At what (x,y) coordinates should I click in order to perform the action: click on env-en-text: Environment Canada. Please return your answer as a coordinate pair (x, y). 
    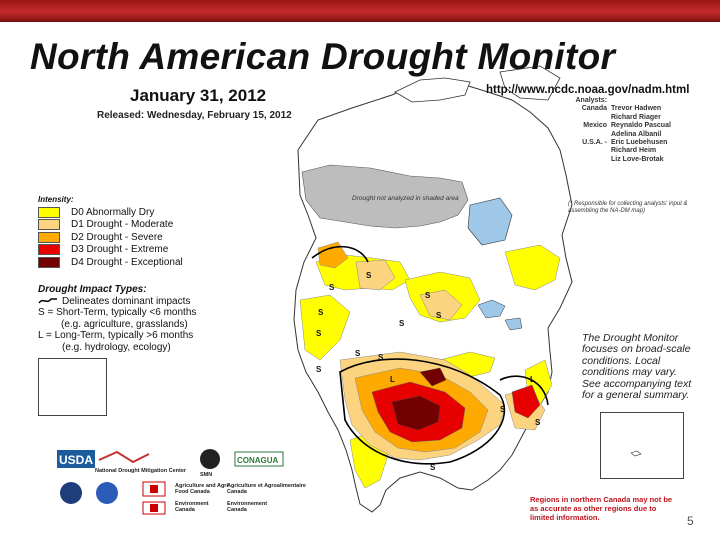
    Looking at the image, I should click on (192, 507).